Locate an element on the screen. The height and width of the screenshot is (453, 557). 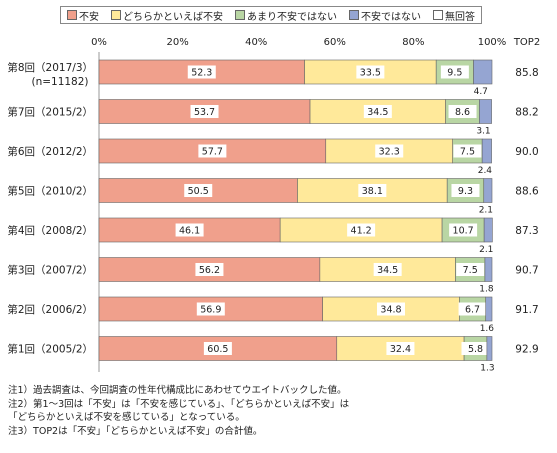
data-label: 1.6 is located at coordinates (487, 329).